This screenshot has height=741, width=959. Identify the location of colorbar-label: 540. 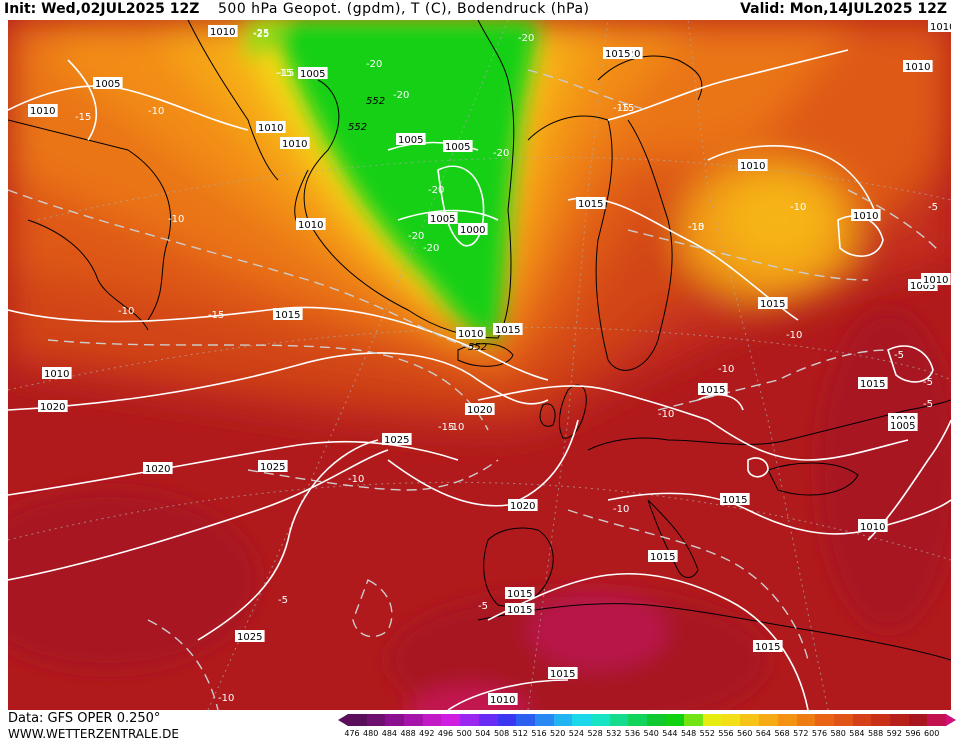
(651, 733).